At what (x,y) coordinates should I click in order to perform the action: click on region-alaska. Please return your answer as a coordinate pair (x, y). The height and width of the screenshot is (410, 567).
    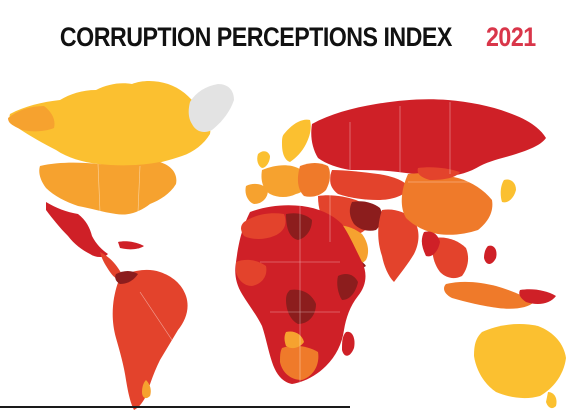
    Looking at the image, I should click on (31, 119).